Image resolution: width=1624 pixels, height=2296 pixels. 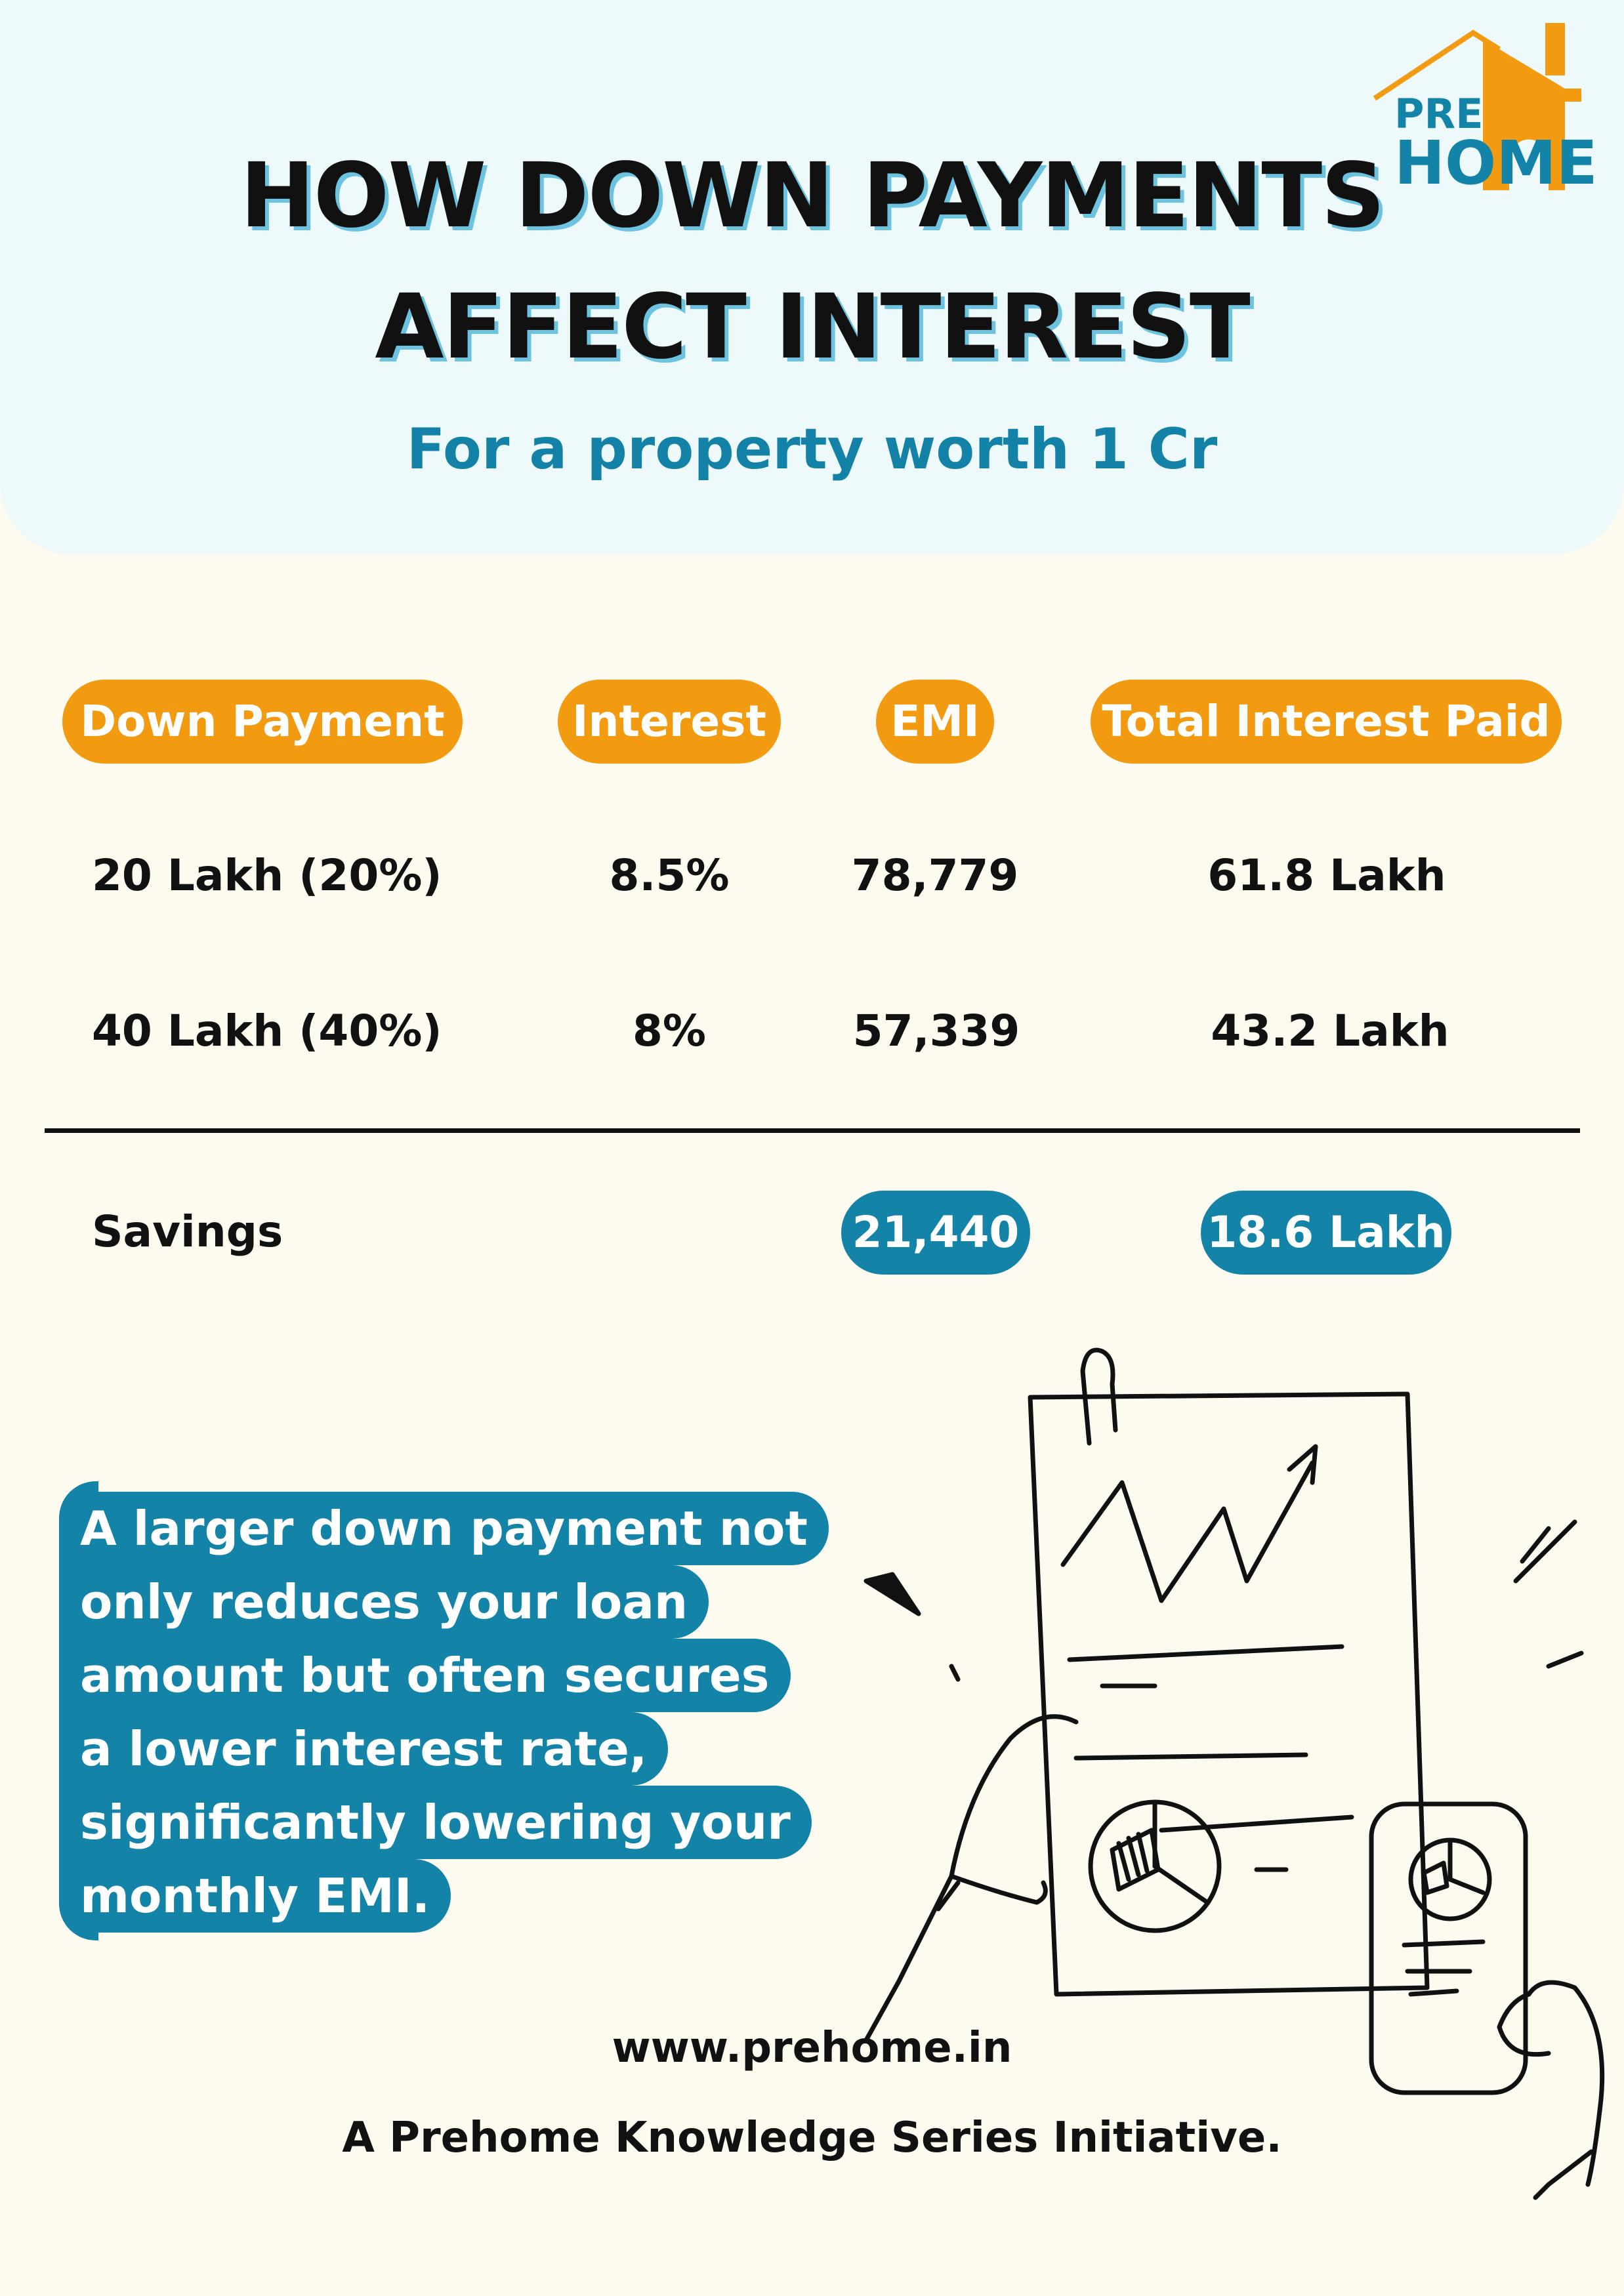 I want to click on row1-down-payment: 20 Lakh (20%), so click(x=267, y=875).